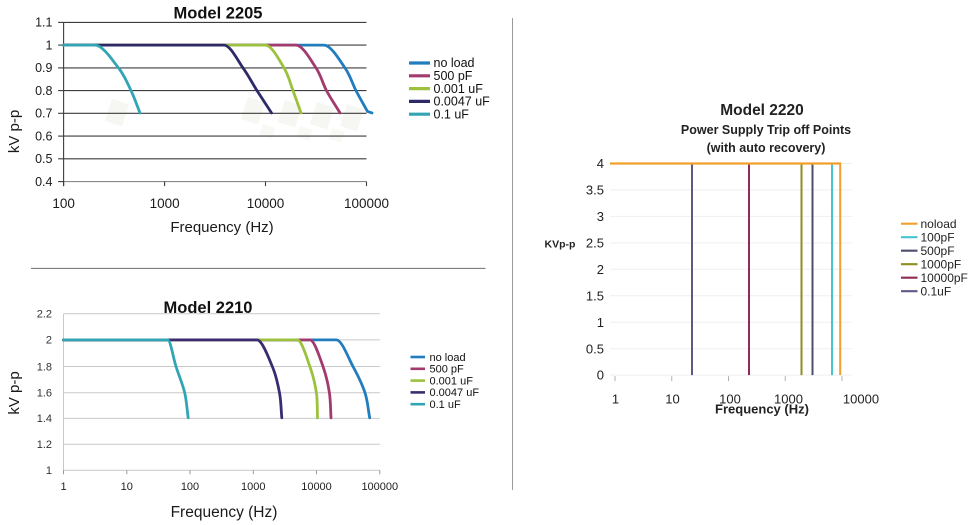  I want to click on svg-text: 0.9, so click(43, 68).